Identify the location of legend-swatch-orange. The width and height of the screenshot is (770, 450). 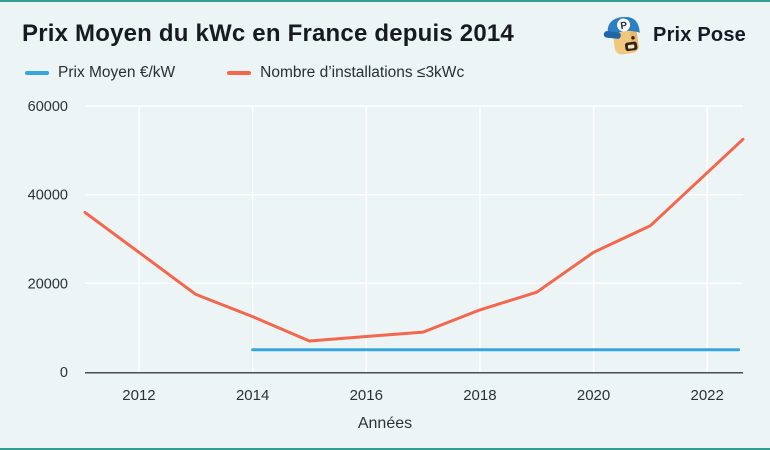
(239, 73).